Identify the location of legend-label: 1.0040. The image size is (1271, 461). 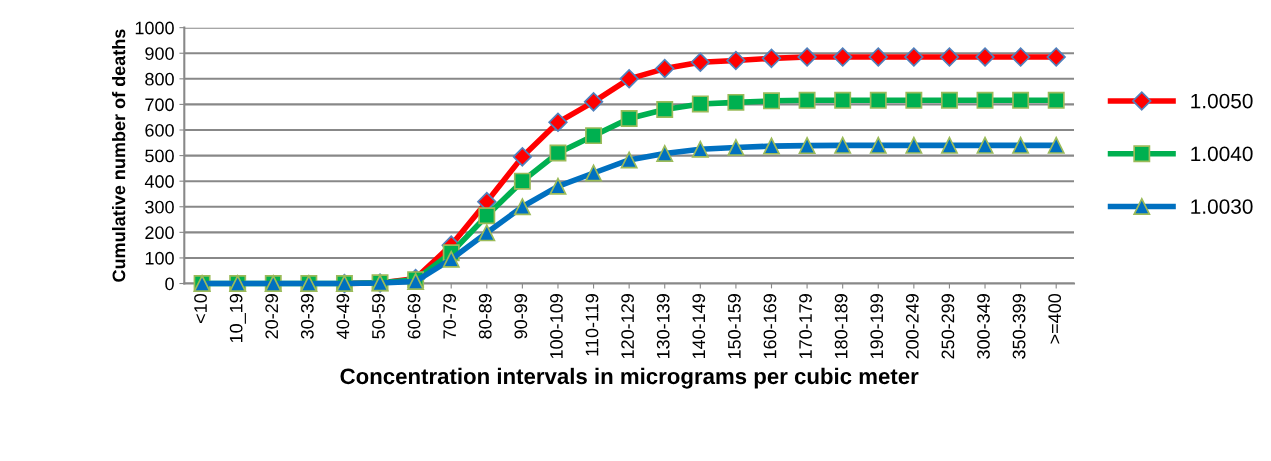
(1222, 154).